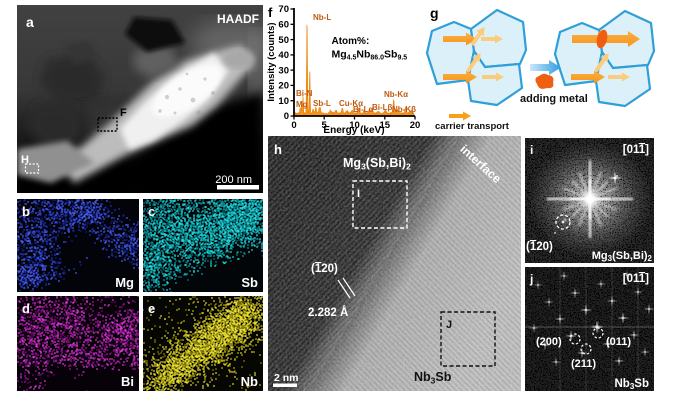  I want to click on svg-text: J, so click(449, 325).